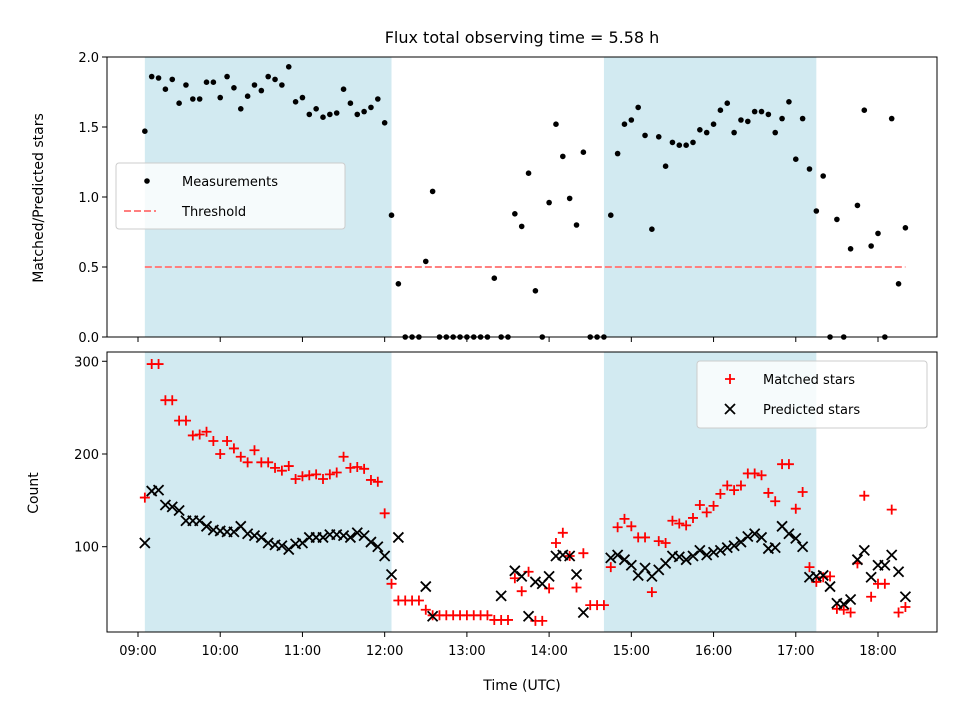  What do you see at coordinates (713, 651) in the screenshot?
I see `x-tick-label: 16:00` at bounding box center [713, 651].